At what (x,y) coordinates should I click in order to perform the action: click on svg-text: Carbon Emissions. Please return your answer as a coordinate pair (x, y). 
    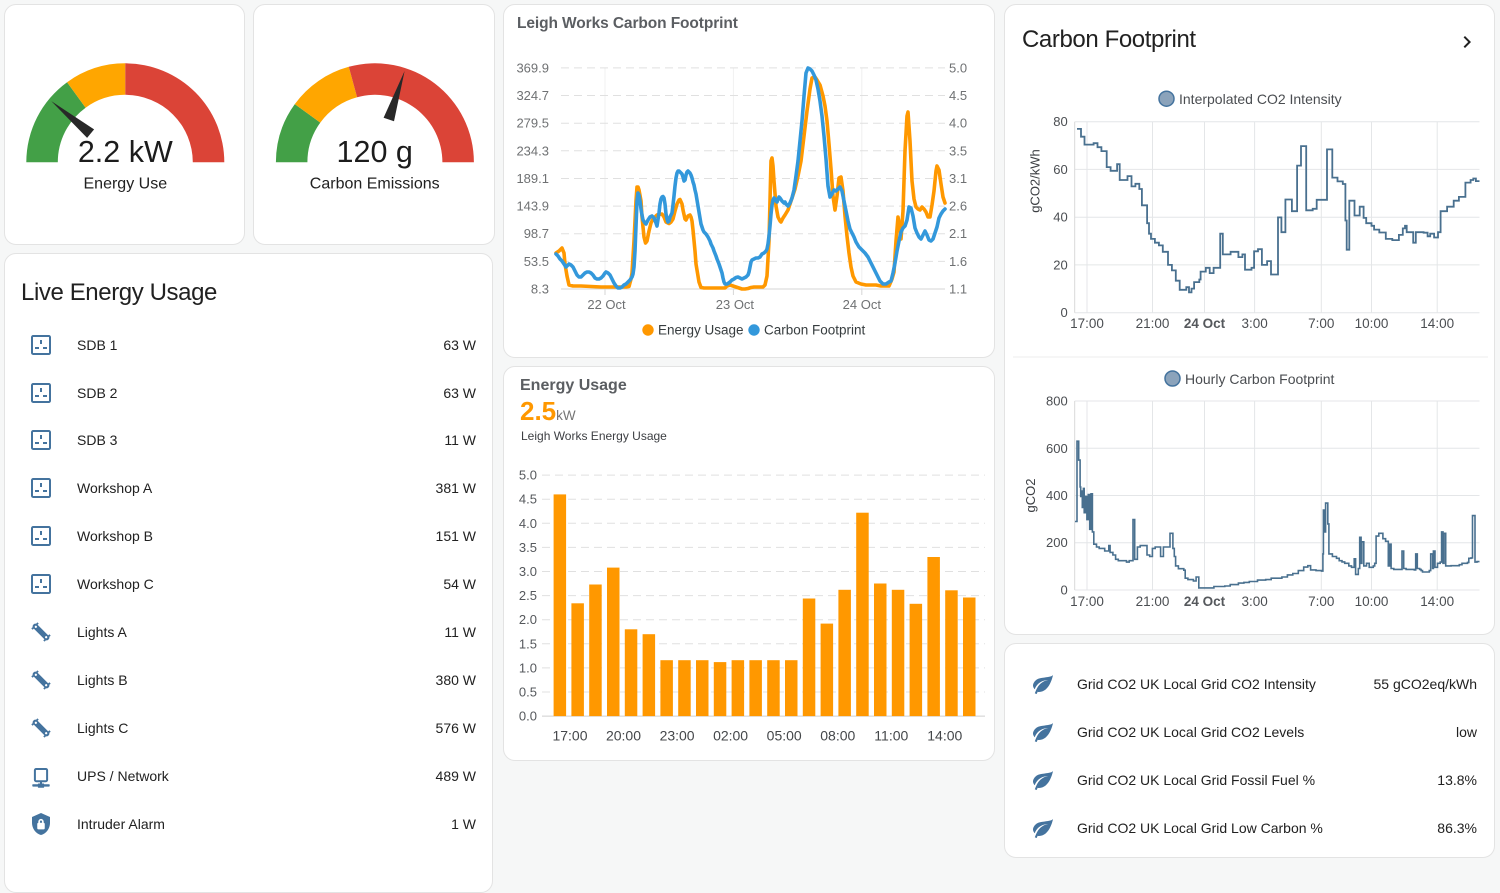
    Looking at the image, I should click on (375, 184).